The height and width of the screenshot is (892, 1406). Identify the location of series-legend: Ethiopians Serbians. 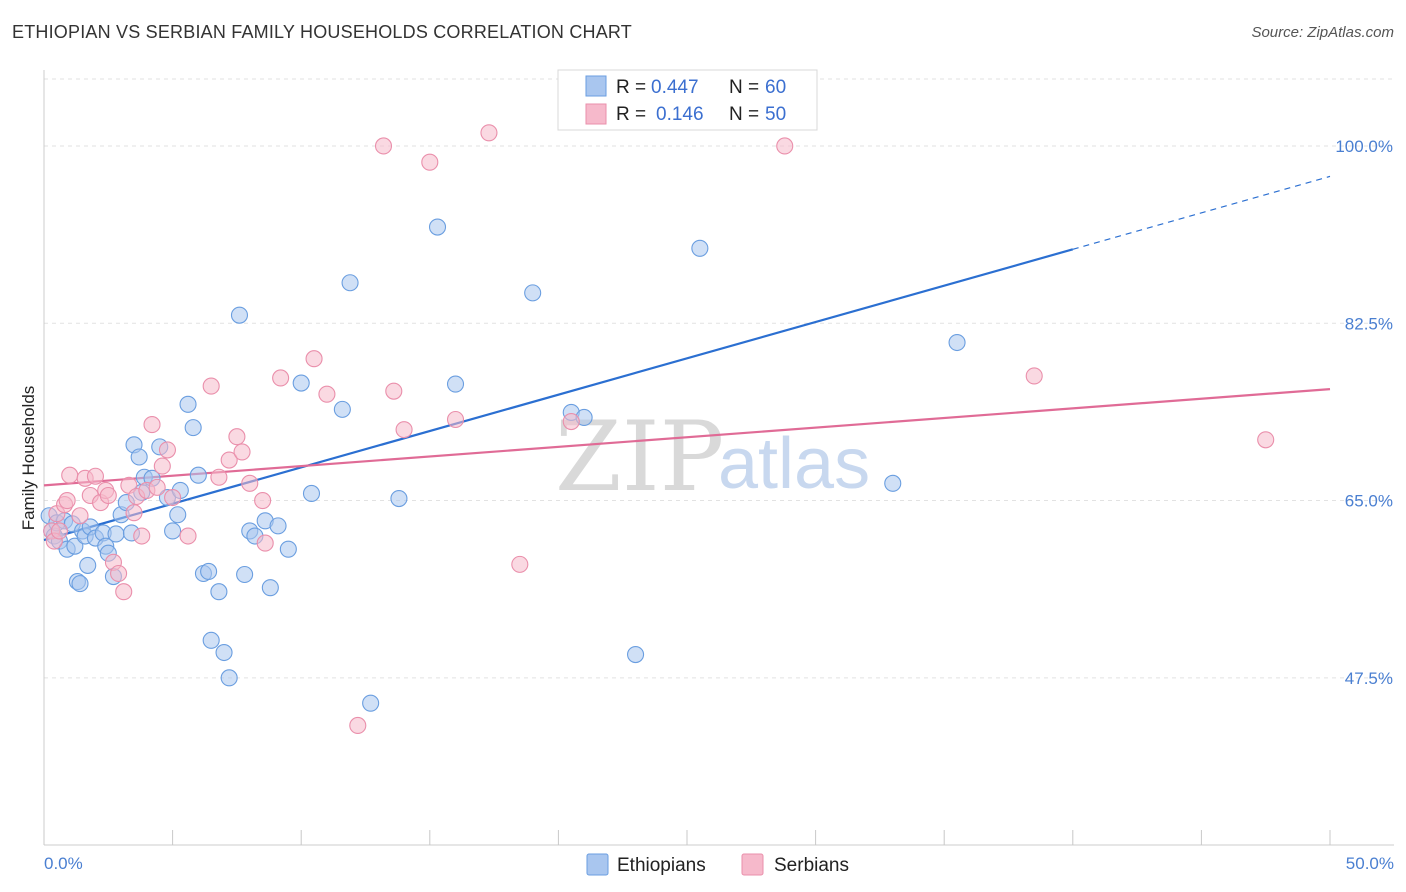
(717, 864).